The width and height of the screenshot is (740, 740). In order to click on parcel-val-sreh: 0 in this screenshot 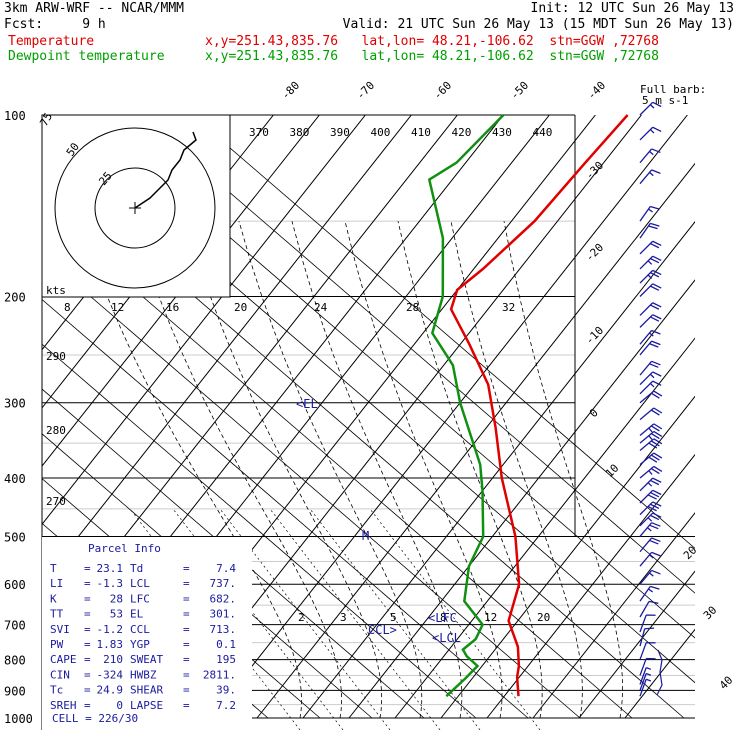, I will do `click(119, 705)`.